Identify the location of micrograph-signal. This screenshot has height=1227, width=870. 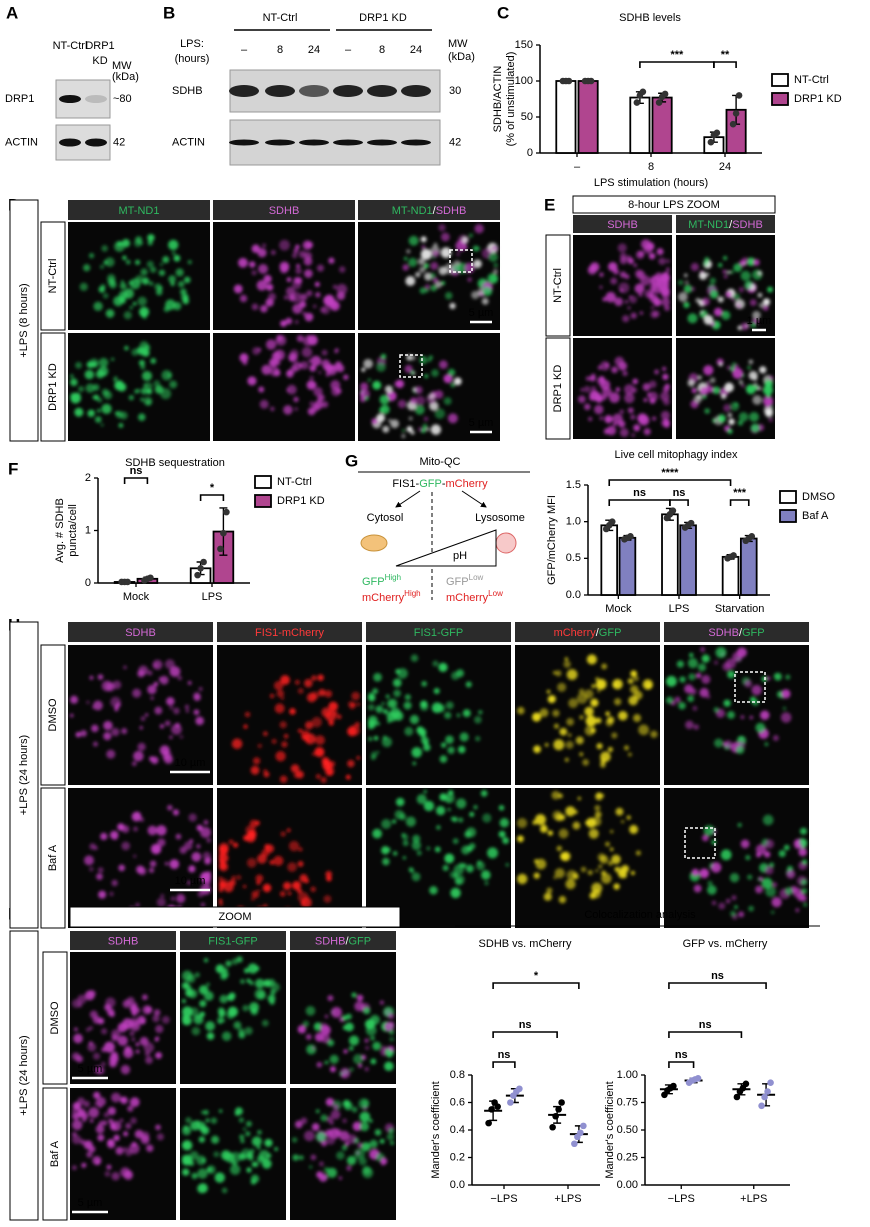
(118, 1136).